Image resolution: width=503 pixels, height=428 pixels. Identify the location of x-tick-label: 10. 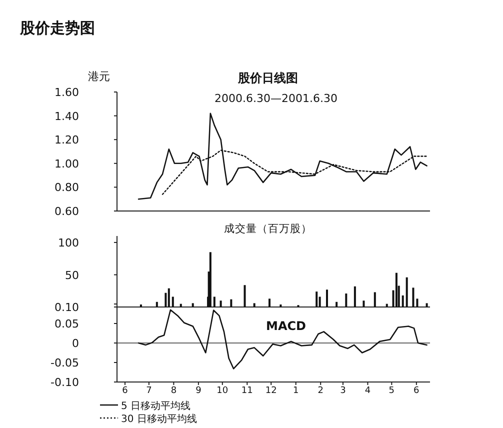
(222, 391).